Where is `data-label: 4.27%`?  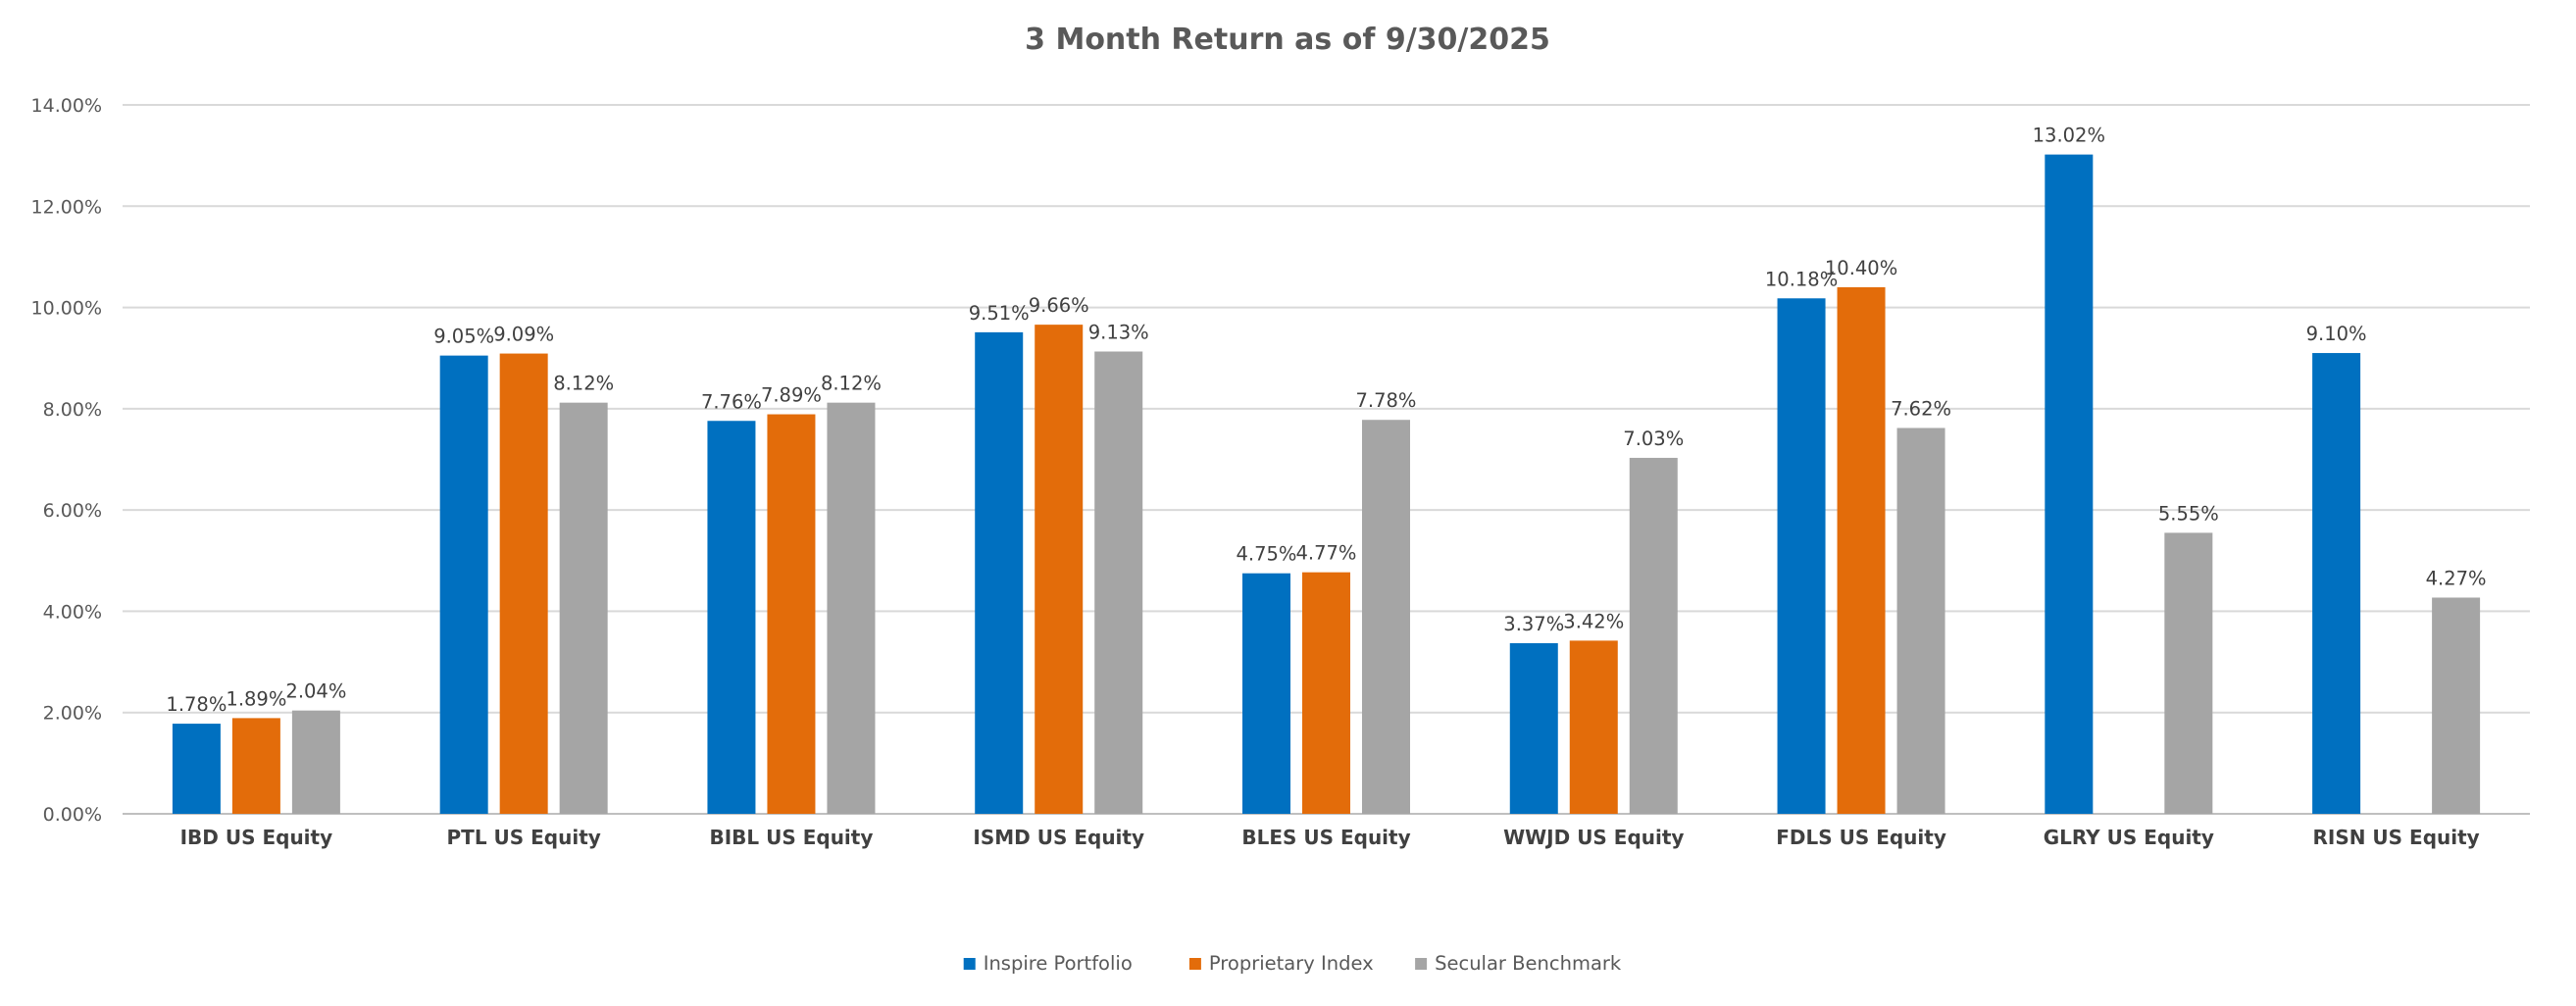
data-label: 4.27% is located at coordinates (2456, 578).